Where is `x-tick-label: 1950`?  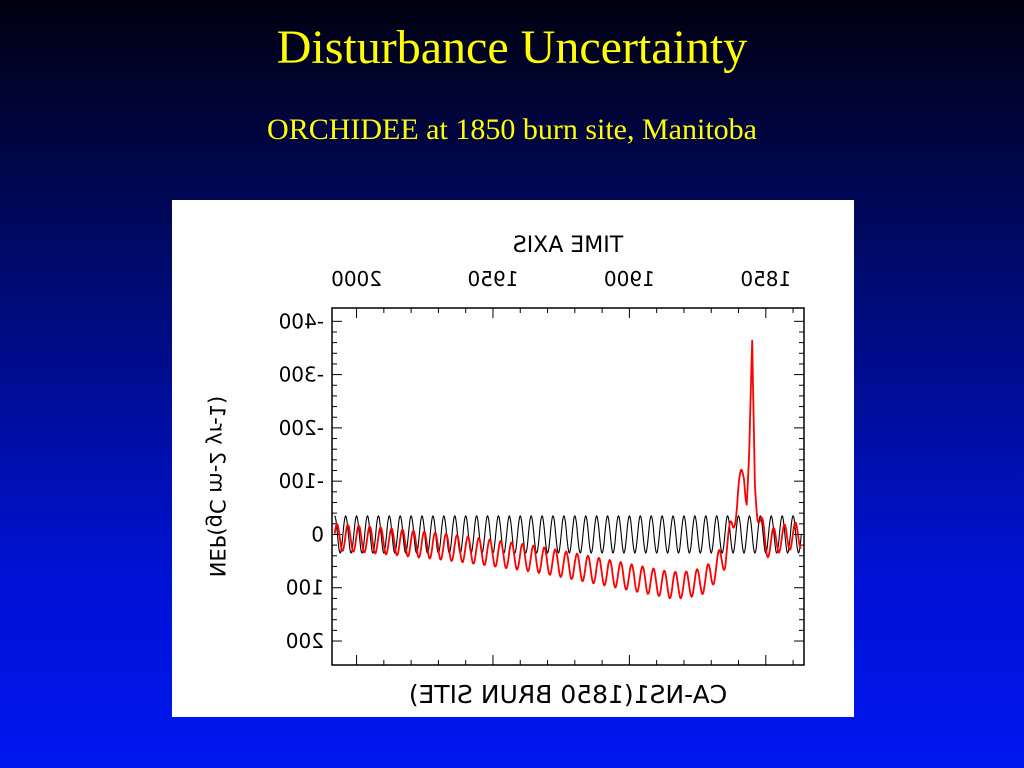
x-tick-label: 1950 is located at coordinates (493, 279).